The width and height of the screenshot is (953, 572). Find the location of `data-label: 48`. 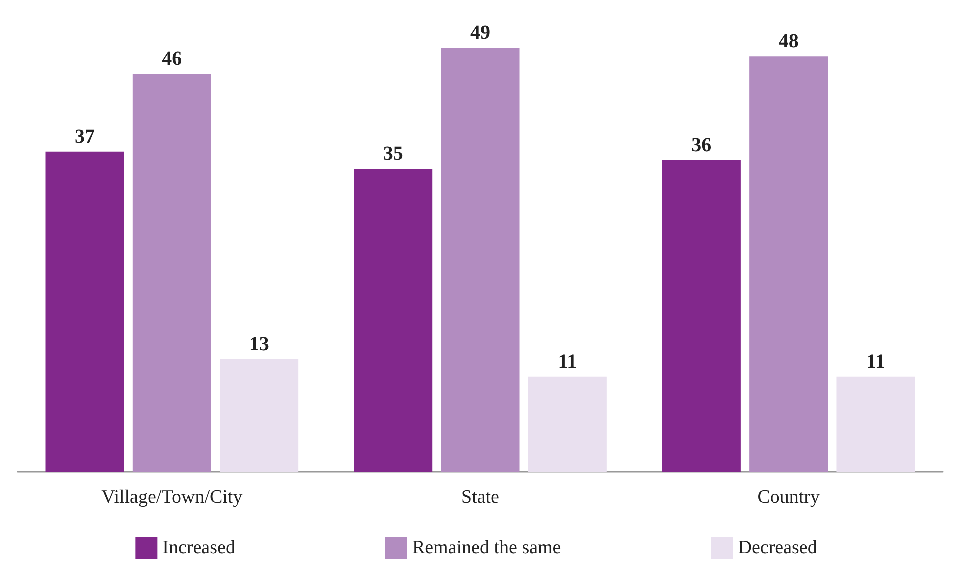

data-label: 48 is located at coordinates (788, 41).